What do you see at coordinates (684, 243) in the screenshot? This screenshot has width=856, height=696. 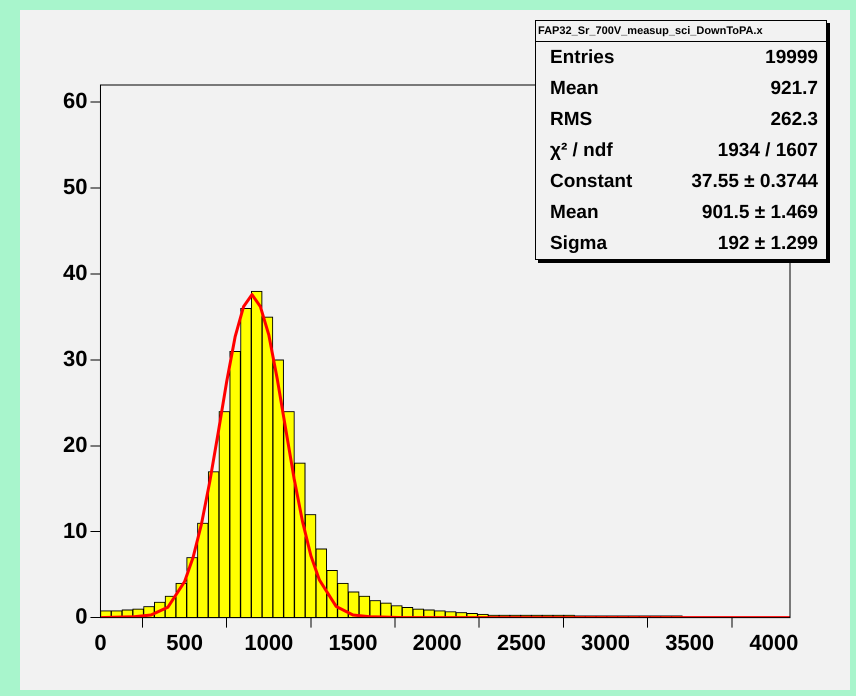 I see `text: Sigma 192 ± 1.299` at bounding box center [684, 243].